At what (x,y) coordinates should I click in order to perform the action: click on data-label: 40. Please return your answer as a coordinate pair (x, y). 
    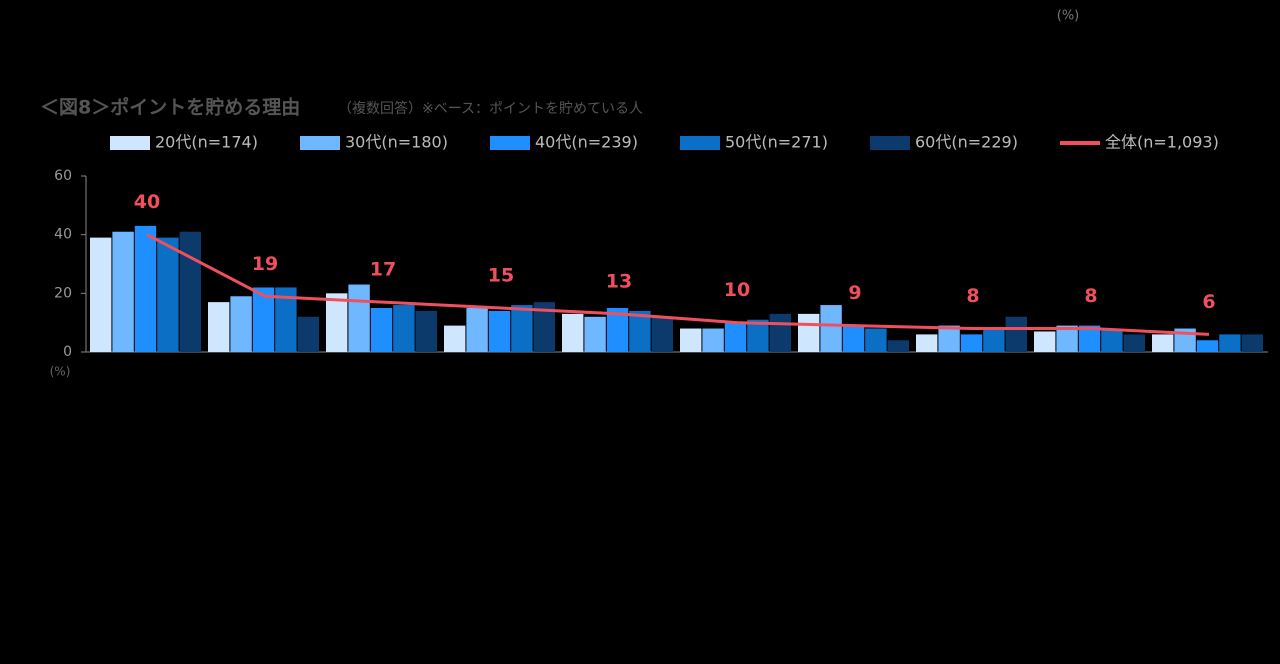
    Looking at the image, I should click on (147, 202).